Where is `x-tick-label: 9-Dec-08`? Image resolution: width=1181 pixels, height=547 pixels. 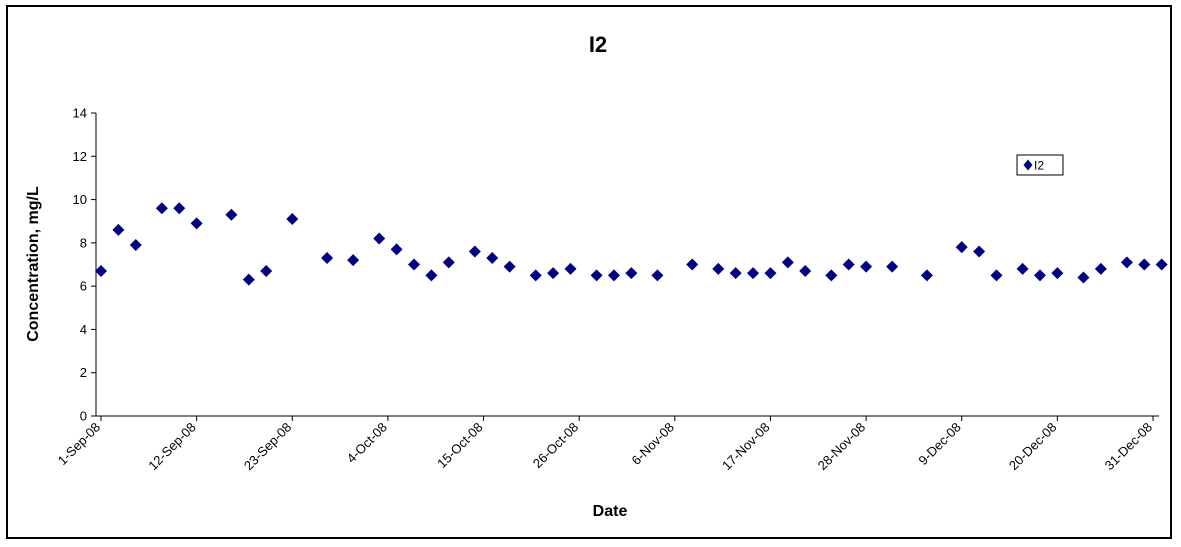
x-tick-label: 9-Dec-08 is located at coordinates (939, 444).